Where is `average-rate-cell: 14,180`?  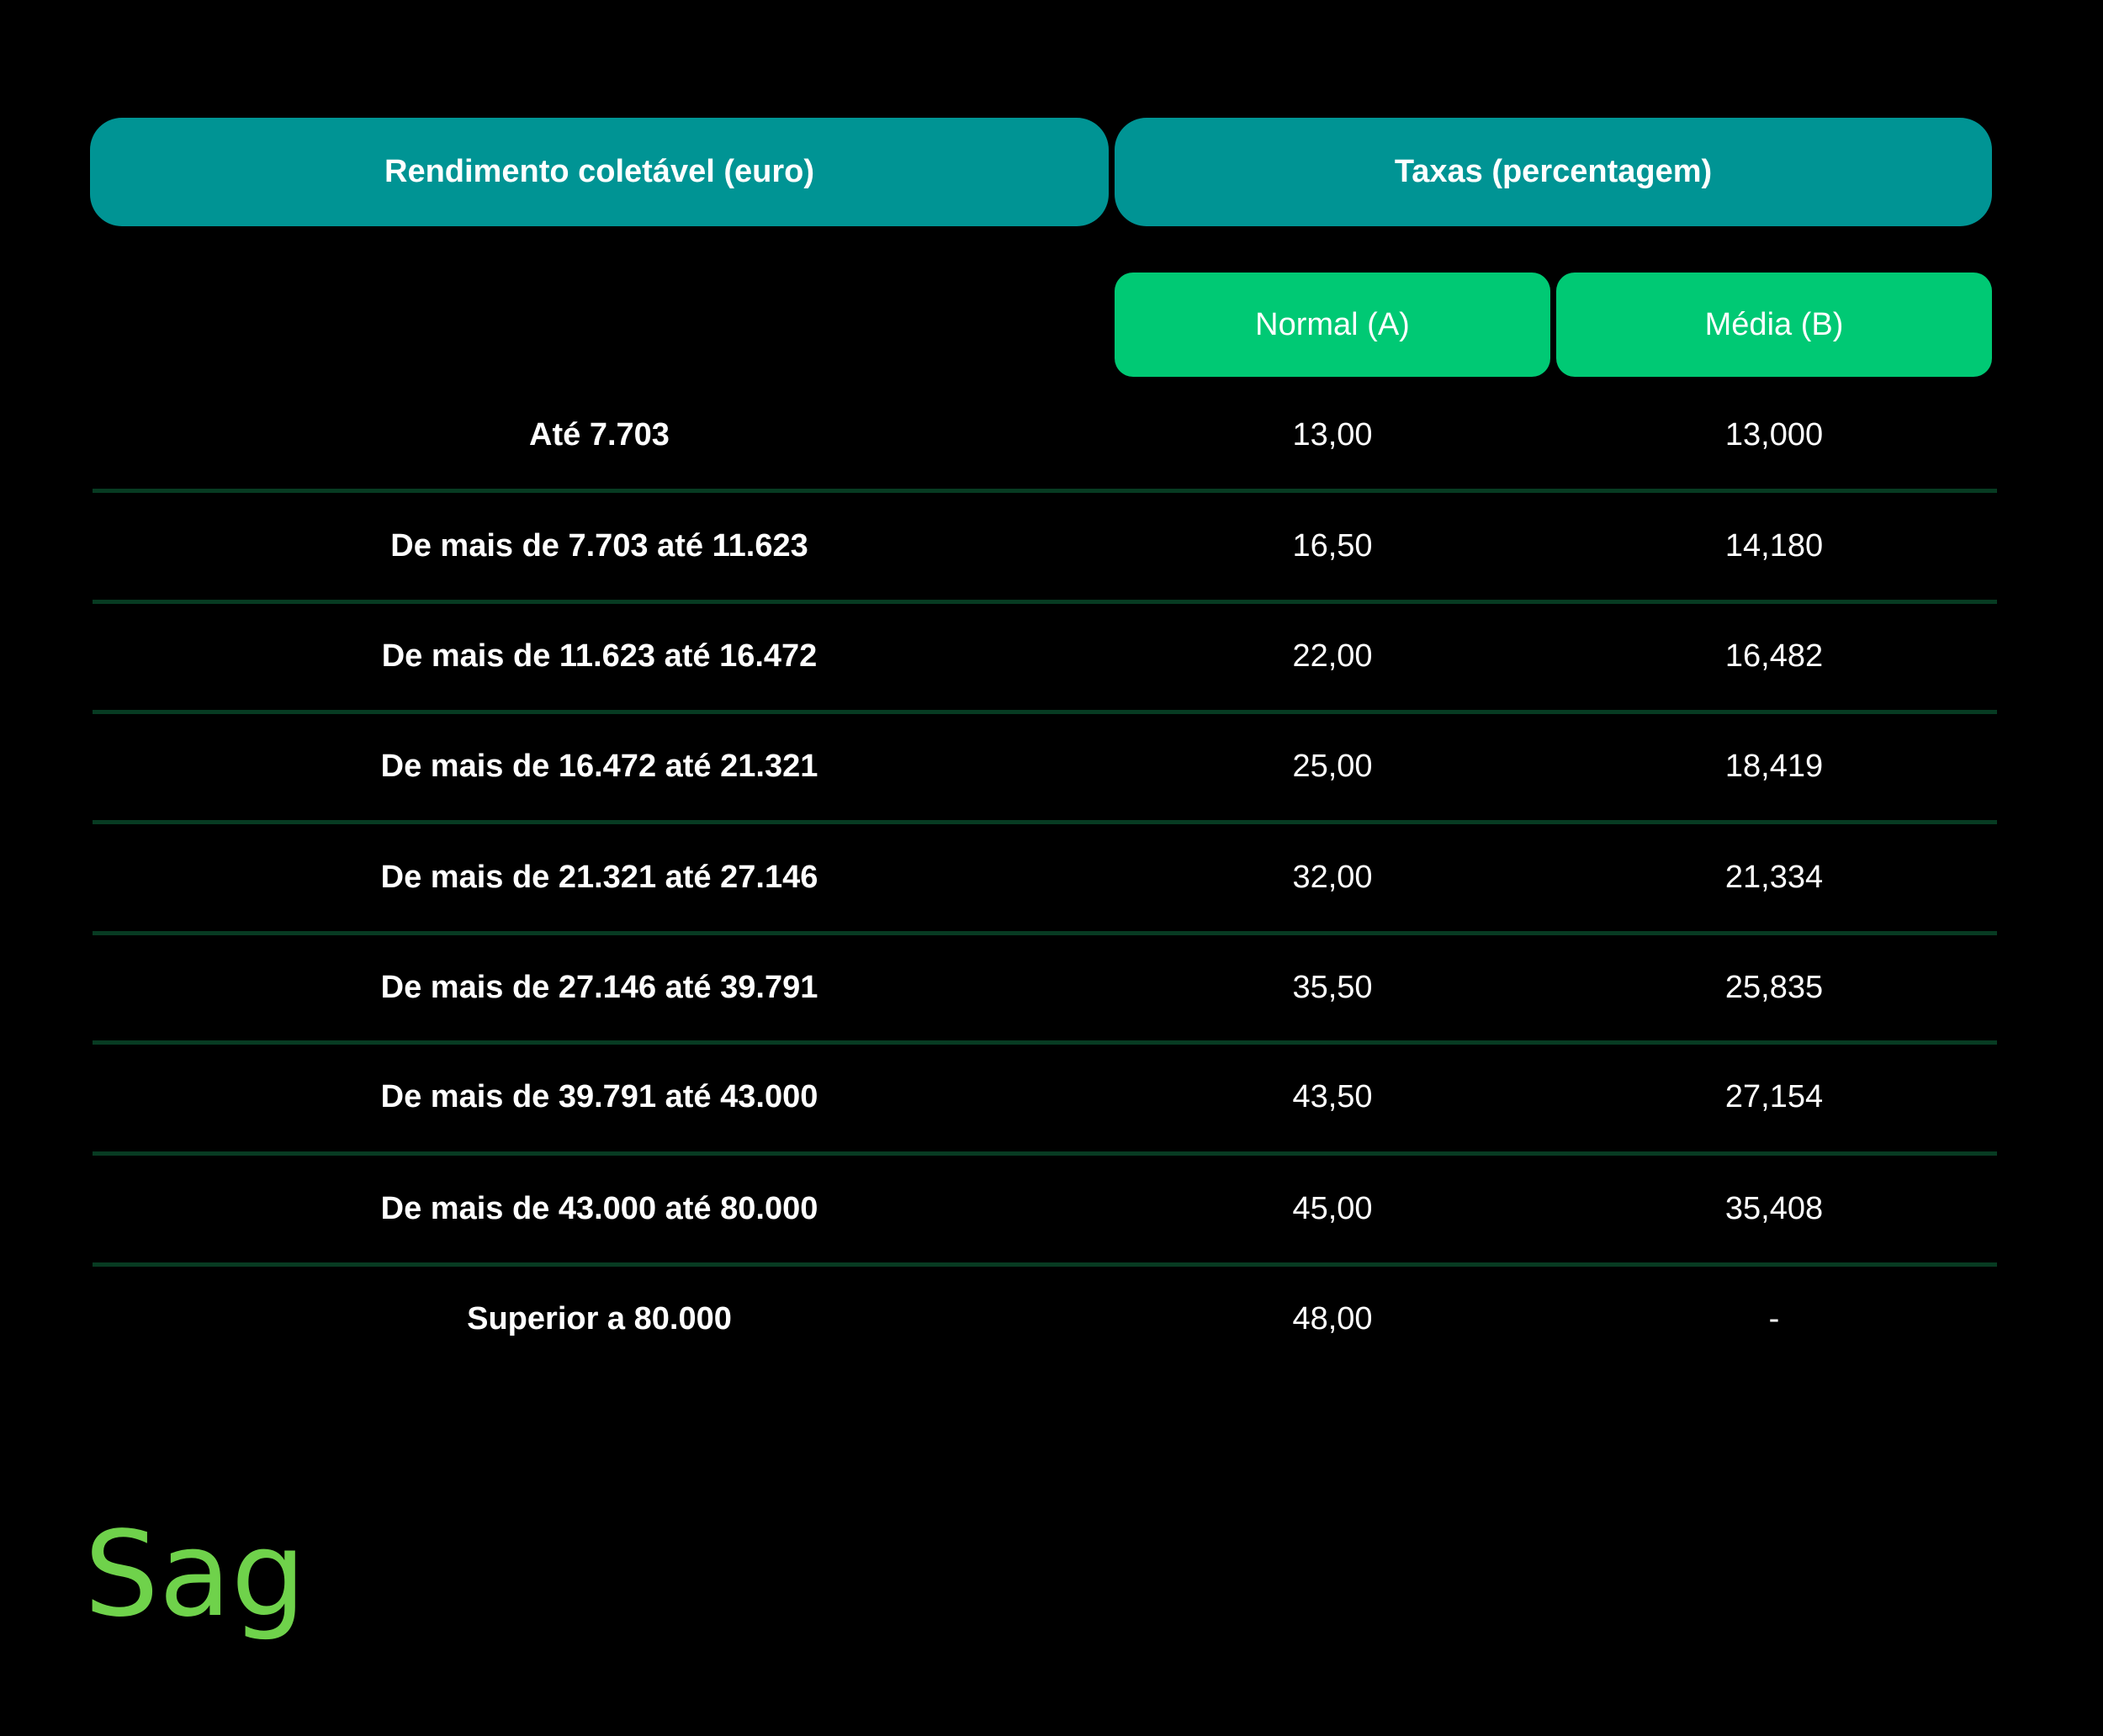
average-rate-cell: 14,180 is located at coordinates (1774, 546).